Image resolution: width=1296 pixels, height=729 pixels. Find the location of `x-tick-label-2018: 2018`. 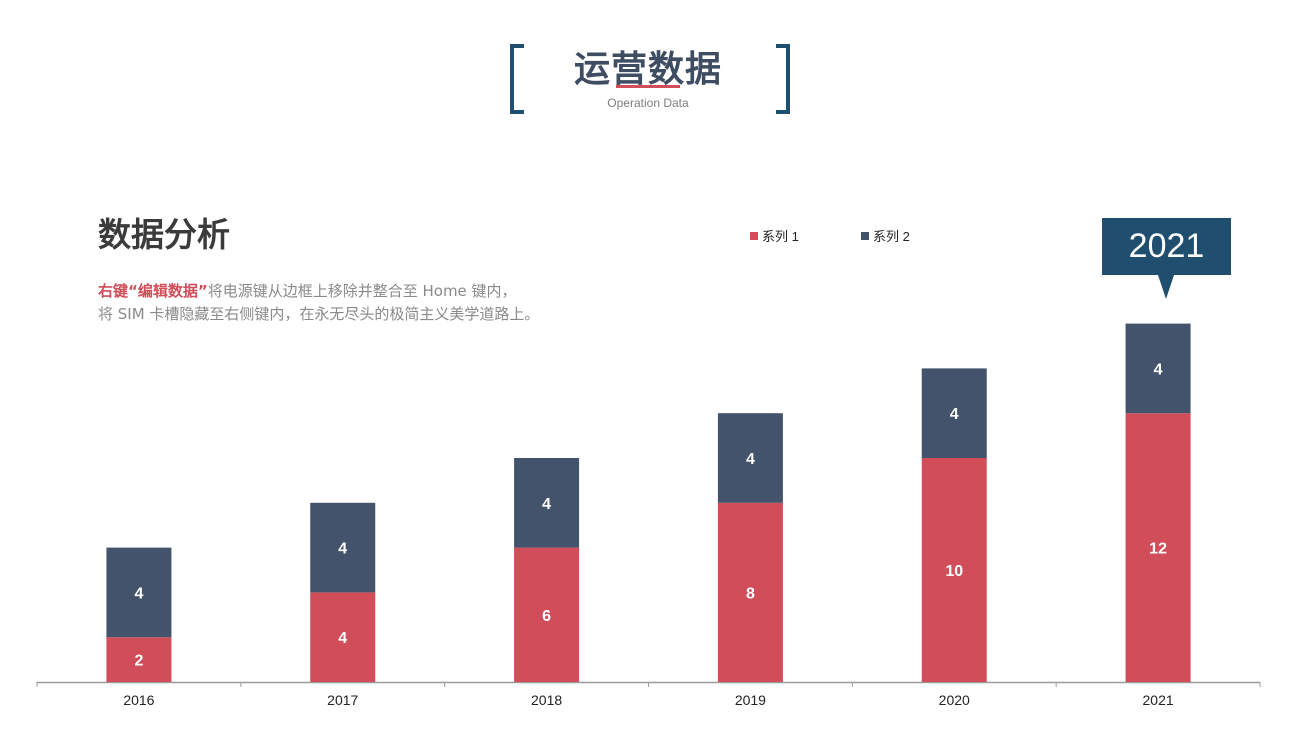

x-tick-label-2018: 2018 is located at coordinates (546, 700).